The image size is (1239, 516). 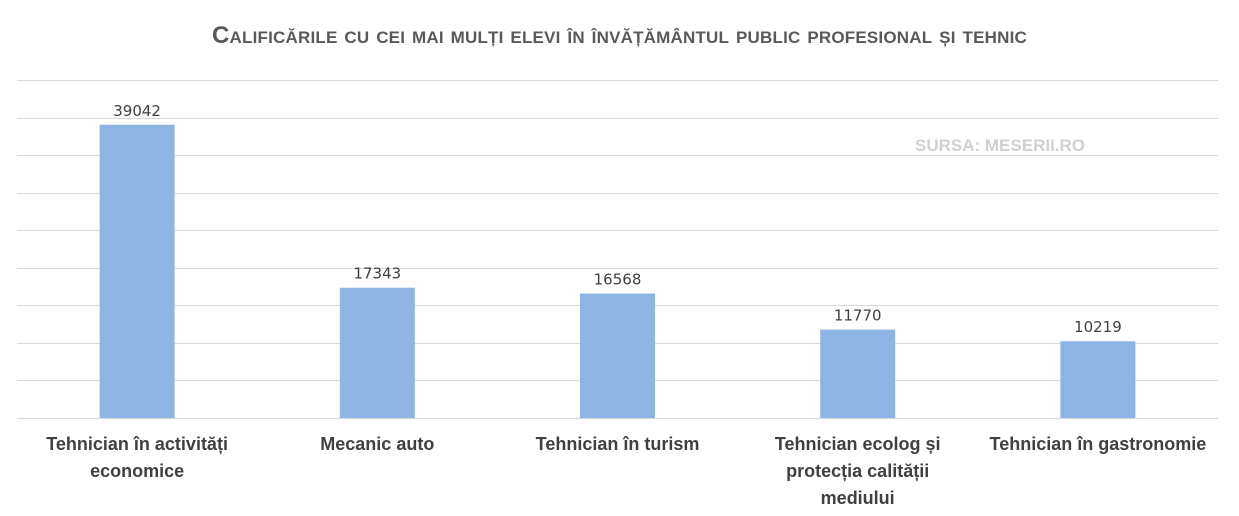 What do you see at coordinates (137, 111) in the screenshot?
I see `data-label: 39042` at bounding box center [137, 111].